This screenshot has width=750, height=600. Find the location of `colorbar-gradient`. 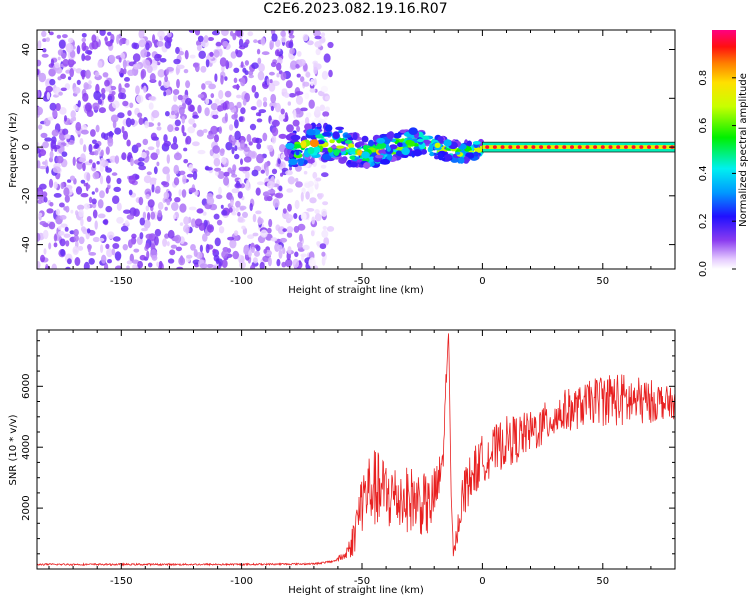

colorbar-gradient is located at coordinates (724, 149).